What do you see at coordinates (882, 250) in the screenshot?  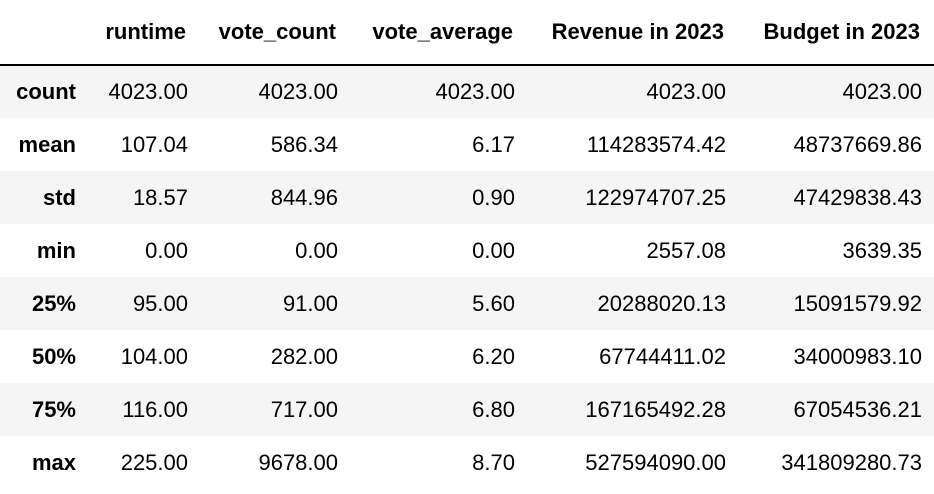 I see `table-cell: 3639.35` at bounding box center [882, 250].